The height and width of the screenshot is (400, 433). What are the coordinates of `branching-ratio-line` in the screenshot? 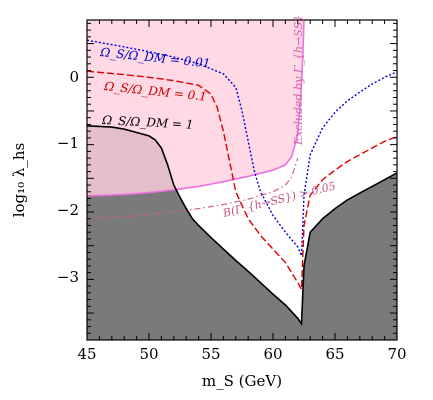 It's located at (193, 188).